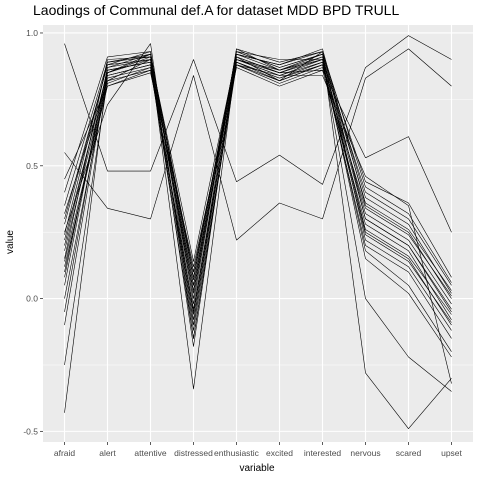  I want to click on y-tick-label: 0.5, so click(32, 166).